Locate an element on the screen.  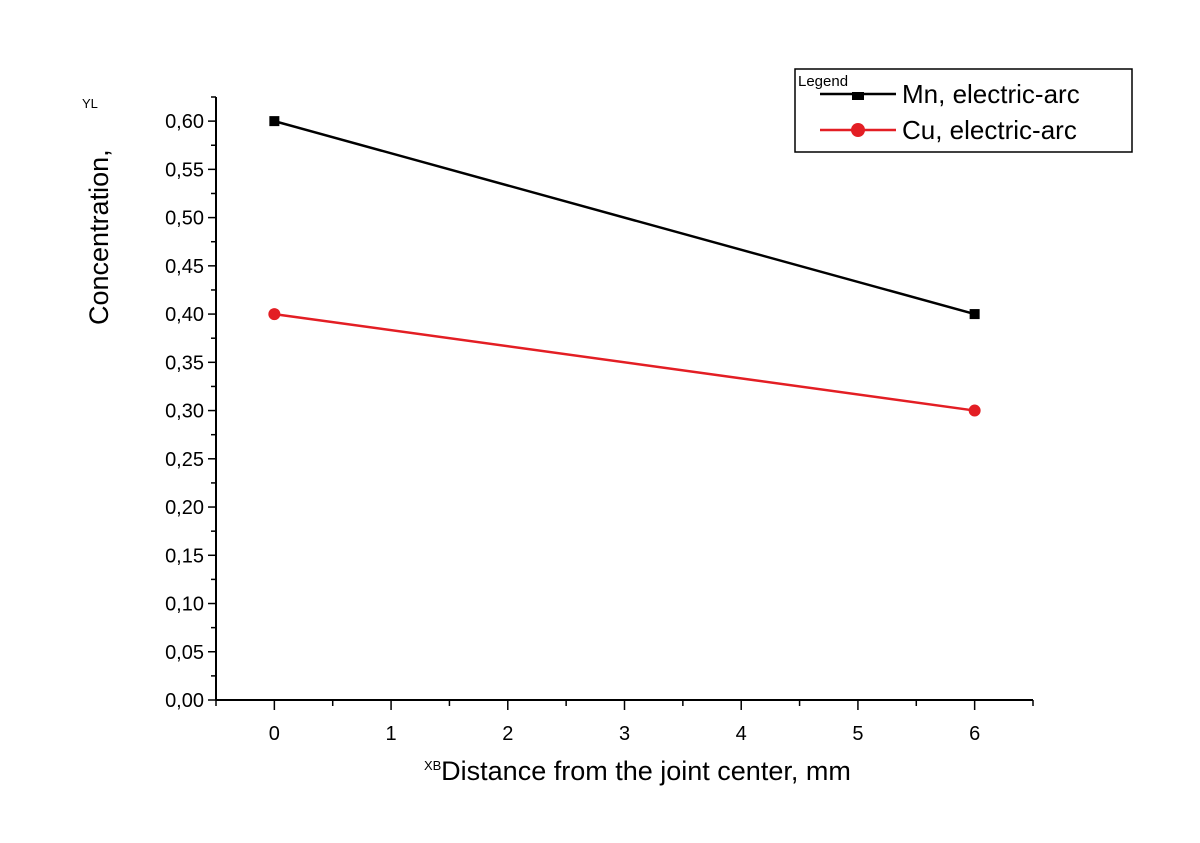
legend-label: Mn, electric-arc is located at coordinates (991, 94).